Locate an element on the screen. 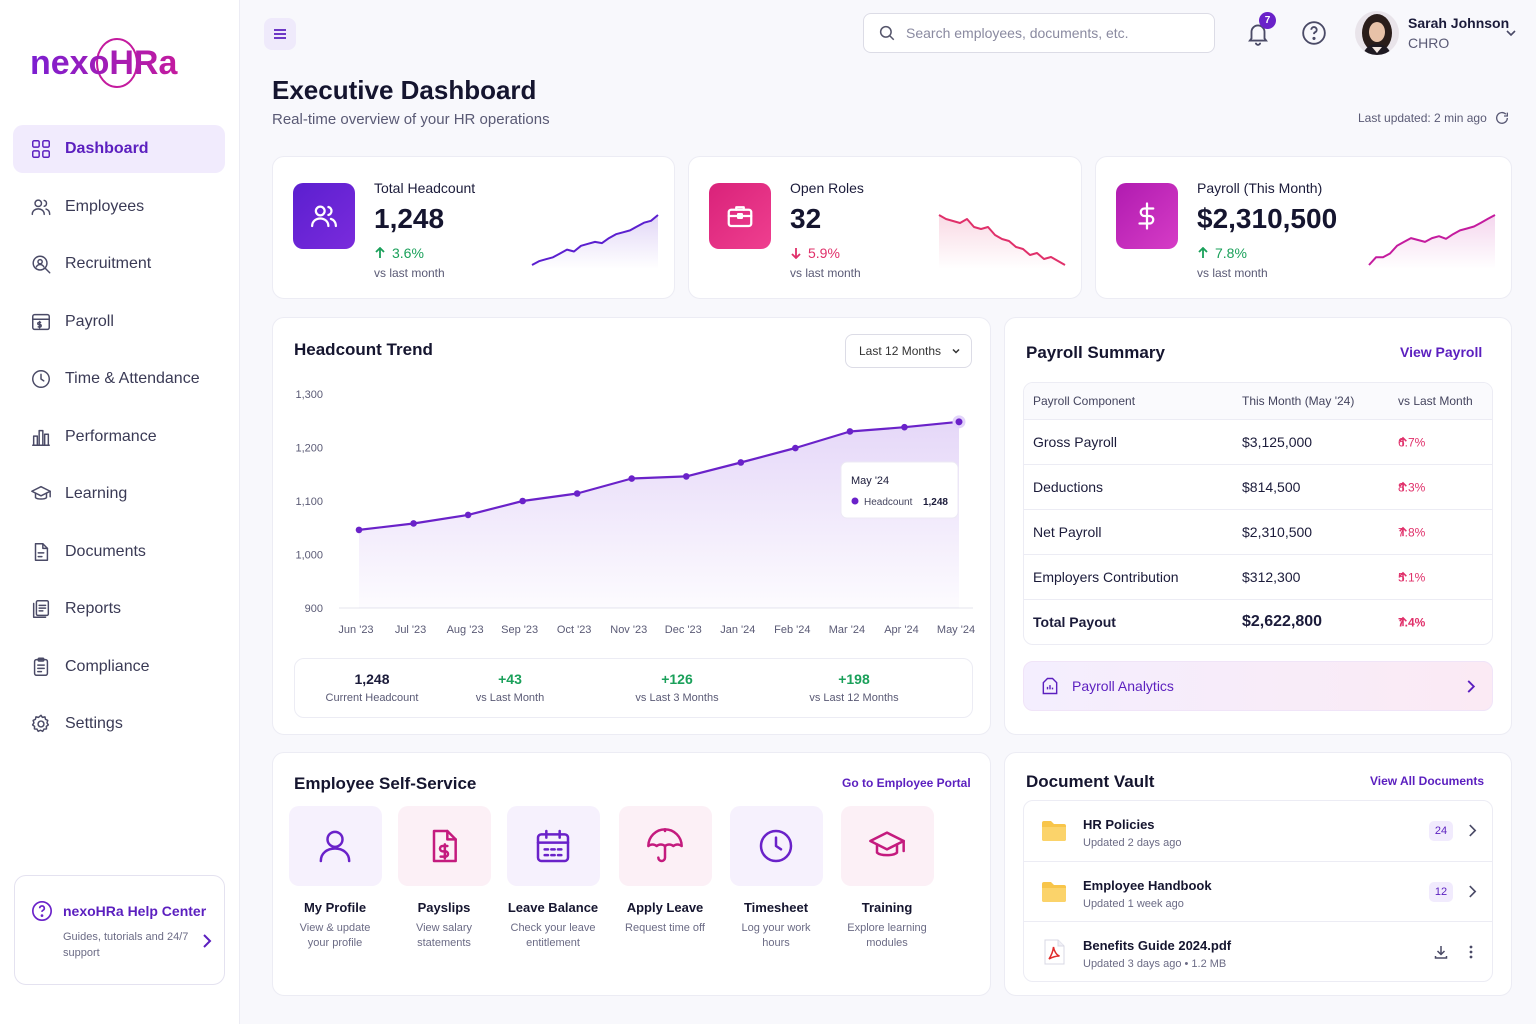 This screenshot has width=1536, height=1024. refresh-icon is located at coordinates (1502, 118).